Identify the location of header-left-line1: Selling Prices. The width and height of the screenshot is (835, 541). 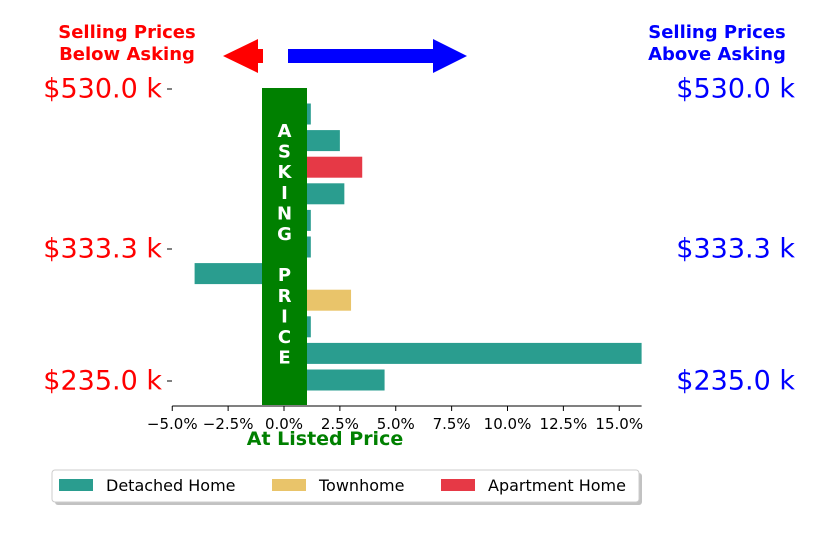
(126, 32).